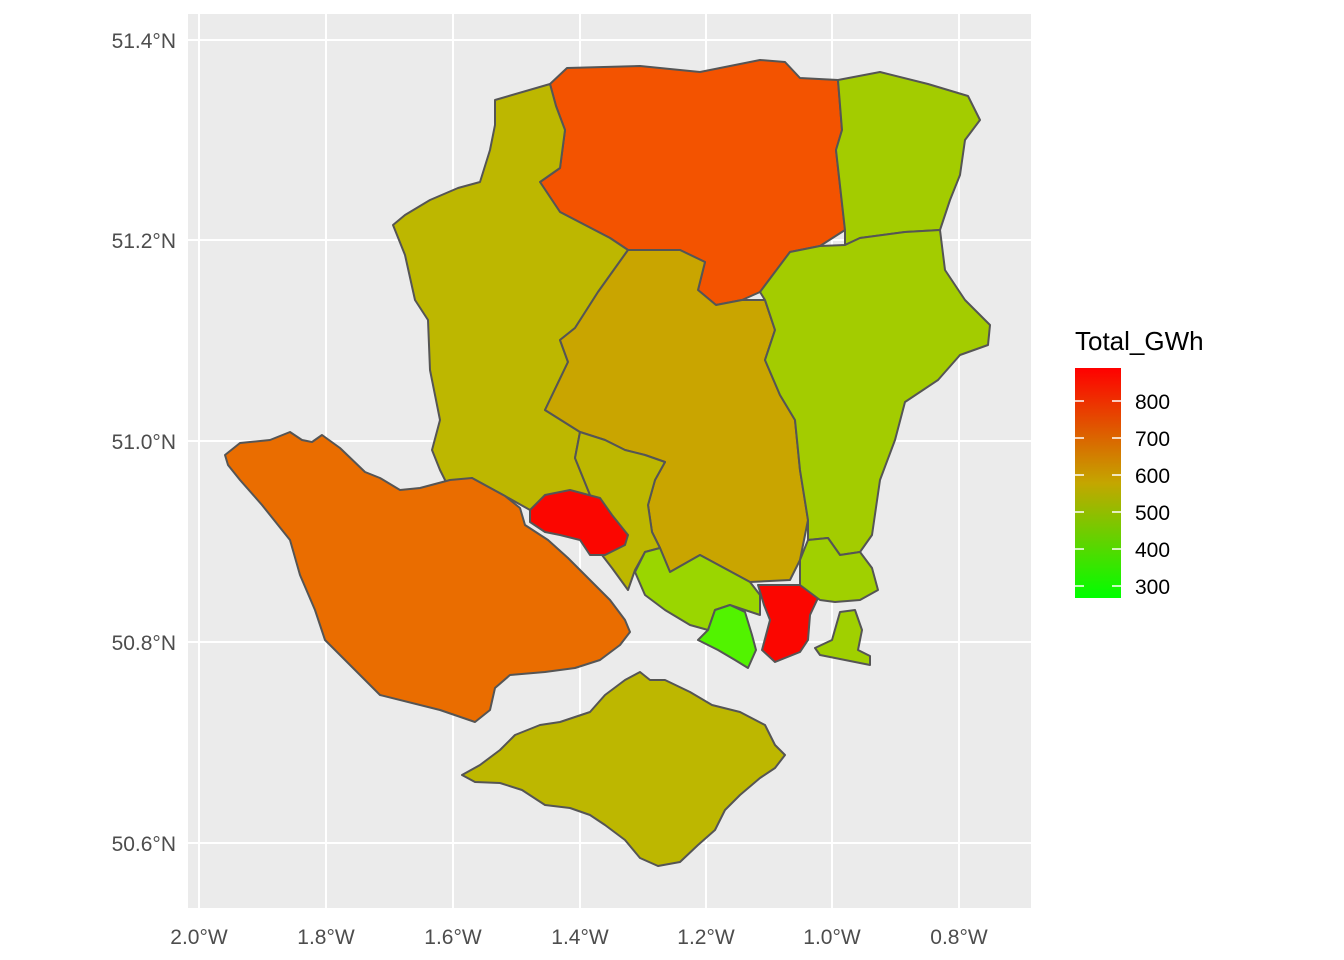 This screenshot has width=1344, height=960. I want to click on y-tick-label-3: 51.0°N, so click(144, 442).